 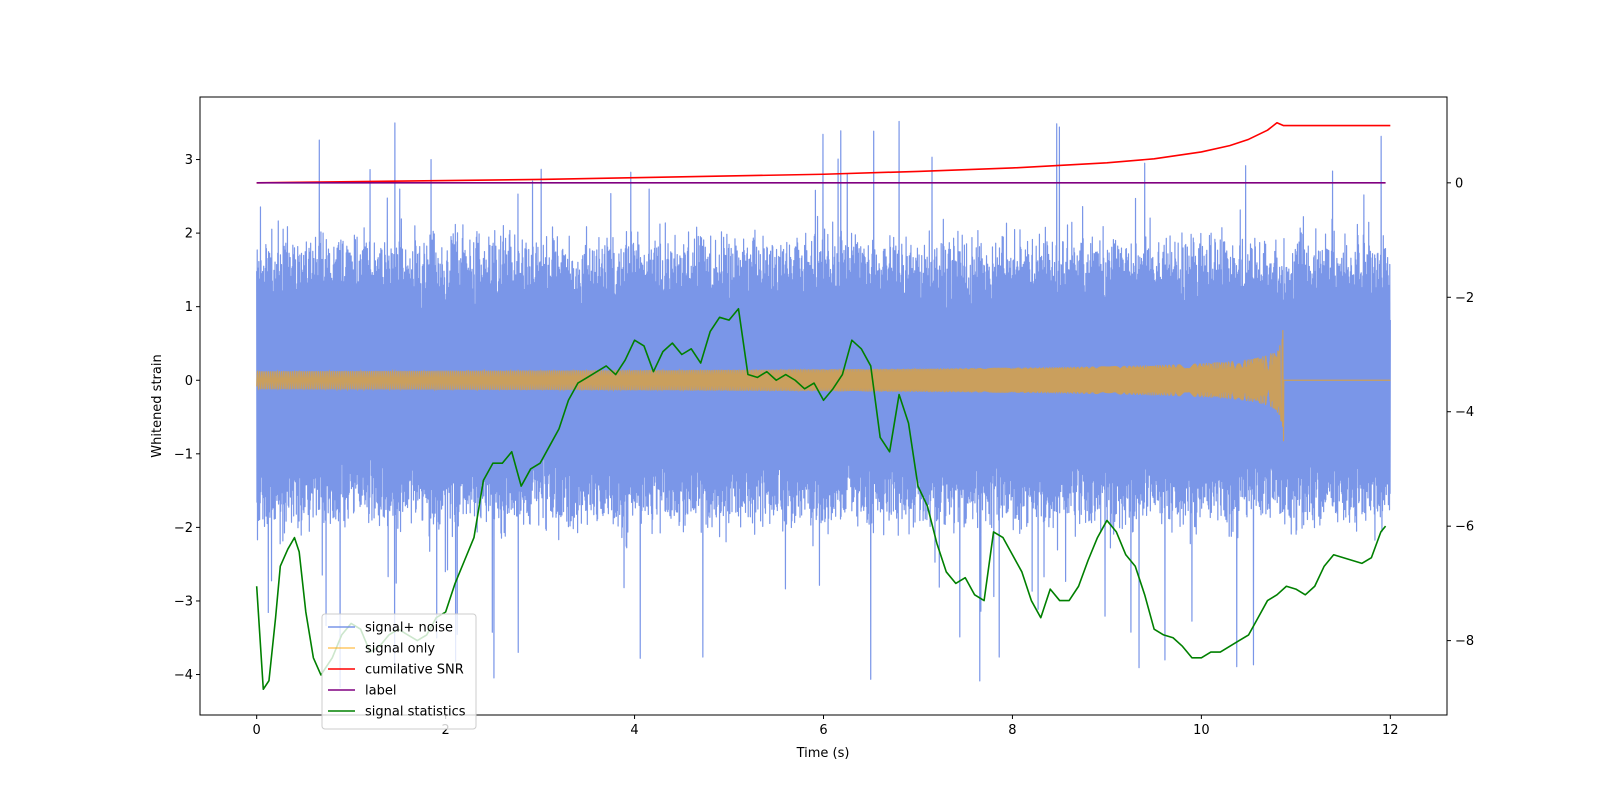 What do you see at coordinates (189, 307) in the screenshot?
I see `y-tick-label: 1` at bounding box center [189, 307].